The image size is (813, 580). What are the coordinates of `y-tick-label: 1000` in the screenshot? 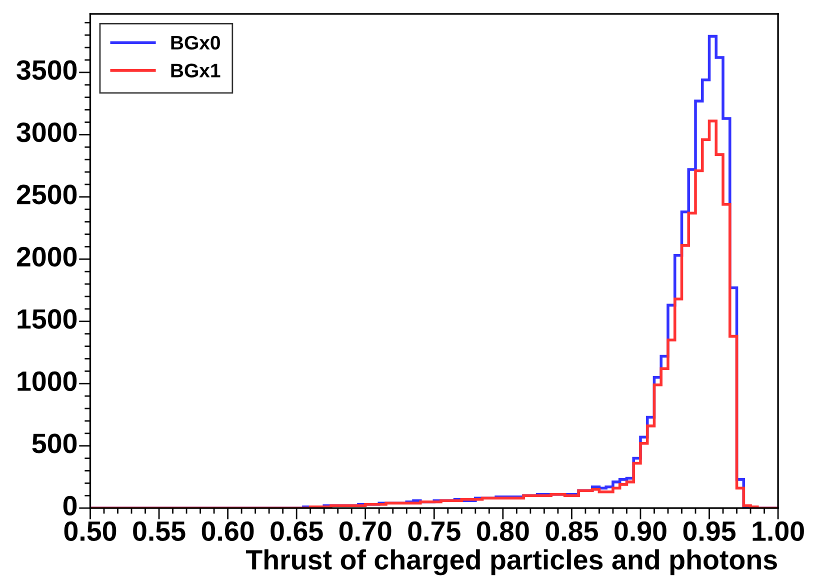 It's located at (47, 381).